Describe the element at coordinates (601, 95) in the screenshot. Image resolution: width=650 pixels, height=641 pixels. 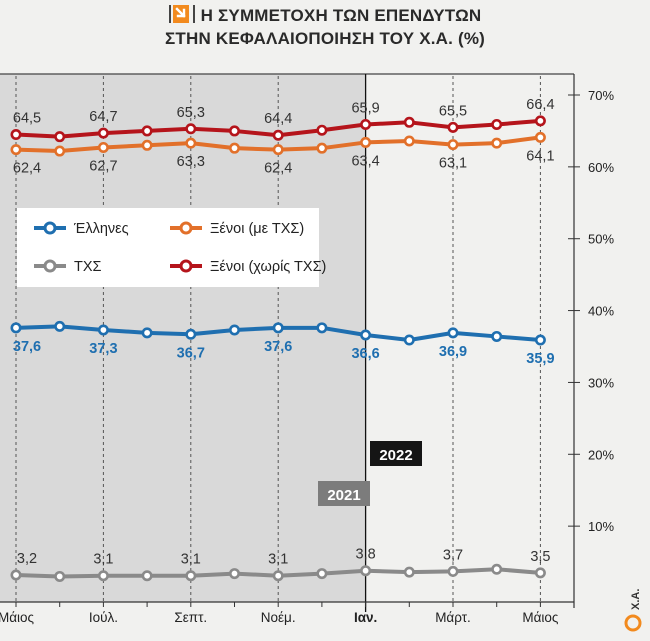
I see `y-tick-label: 70%` at that location.